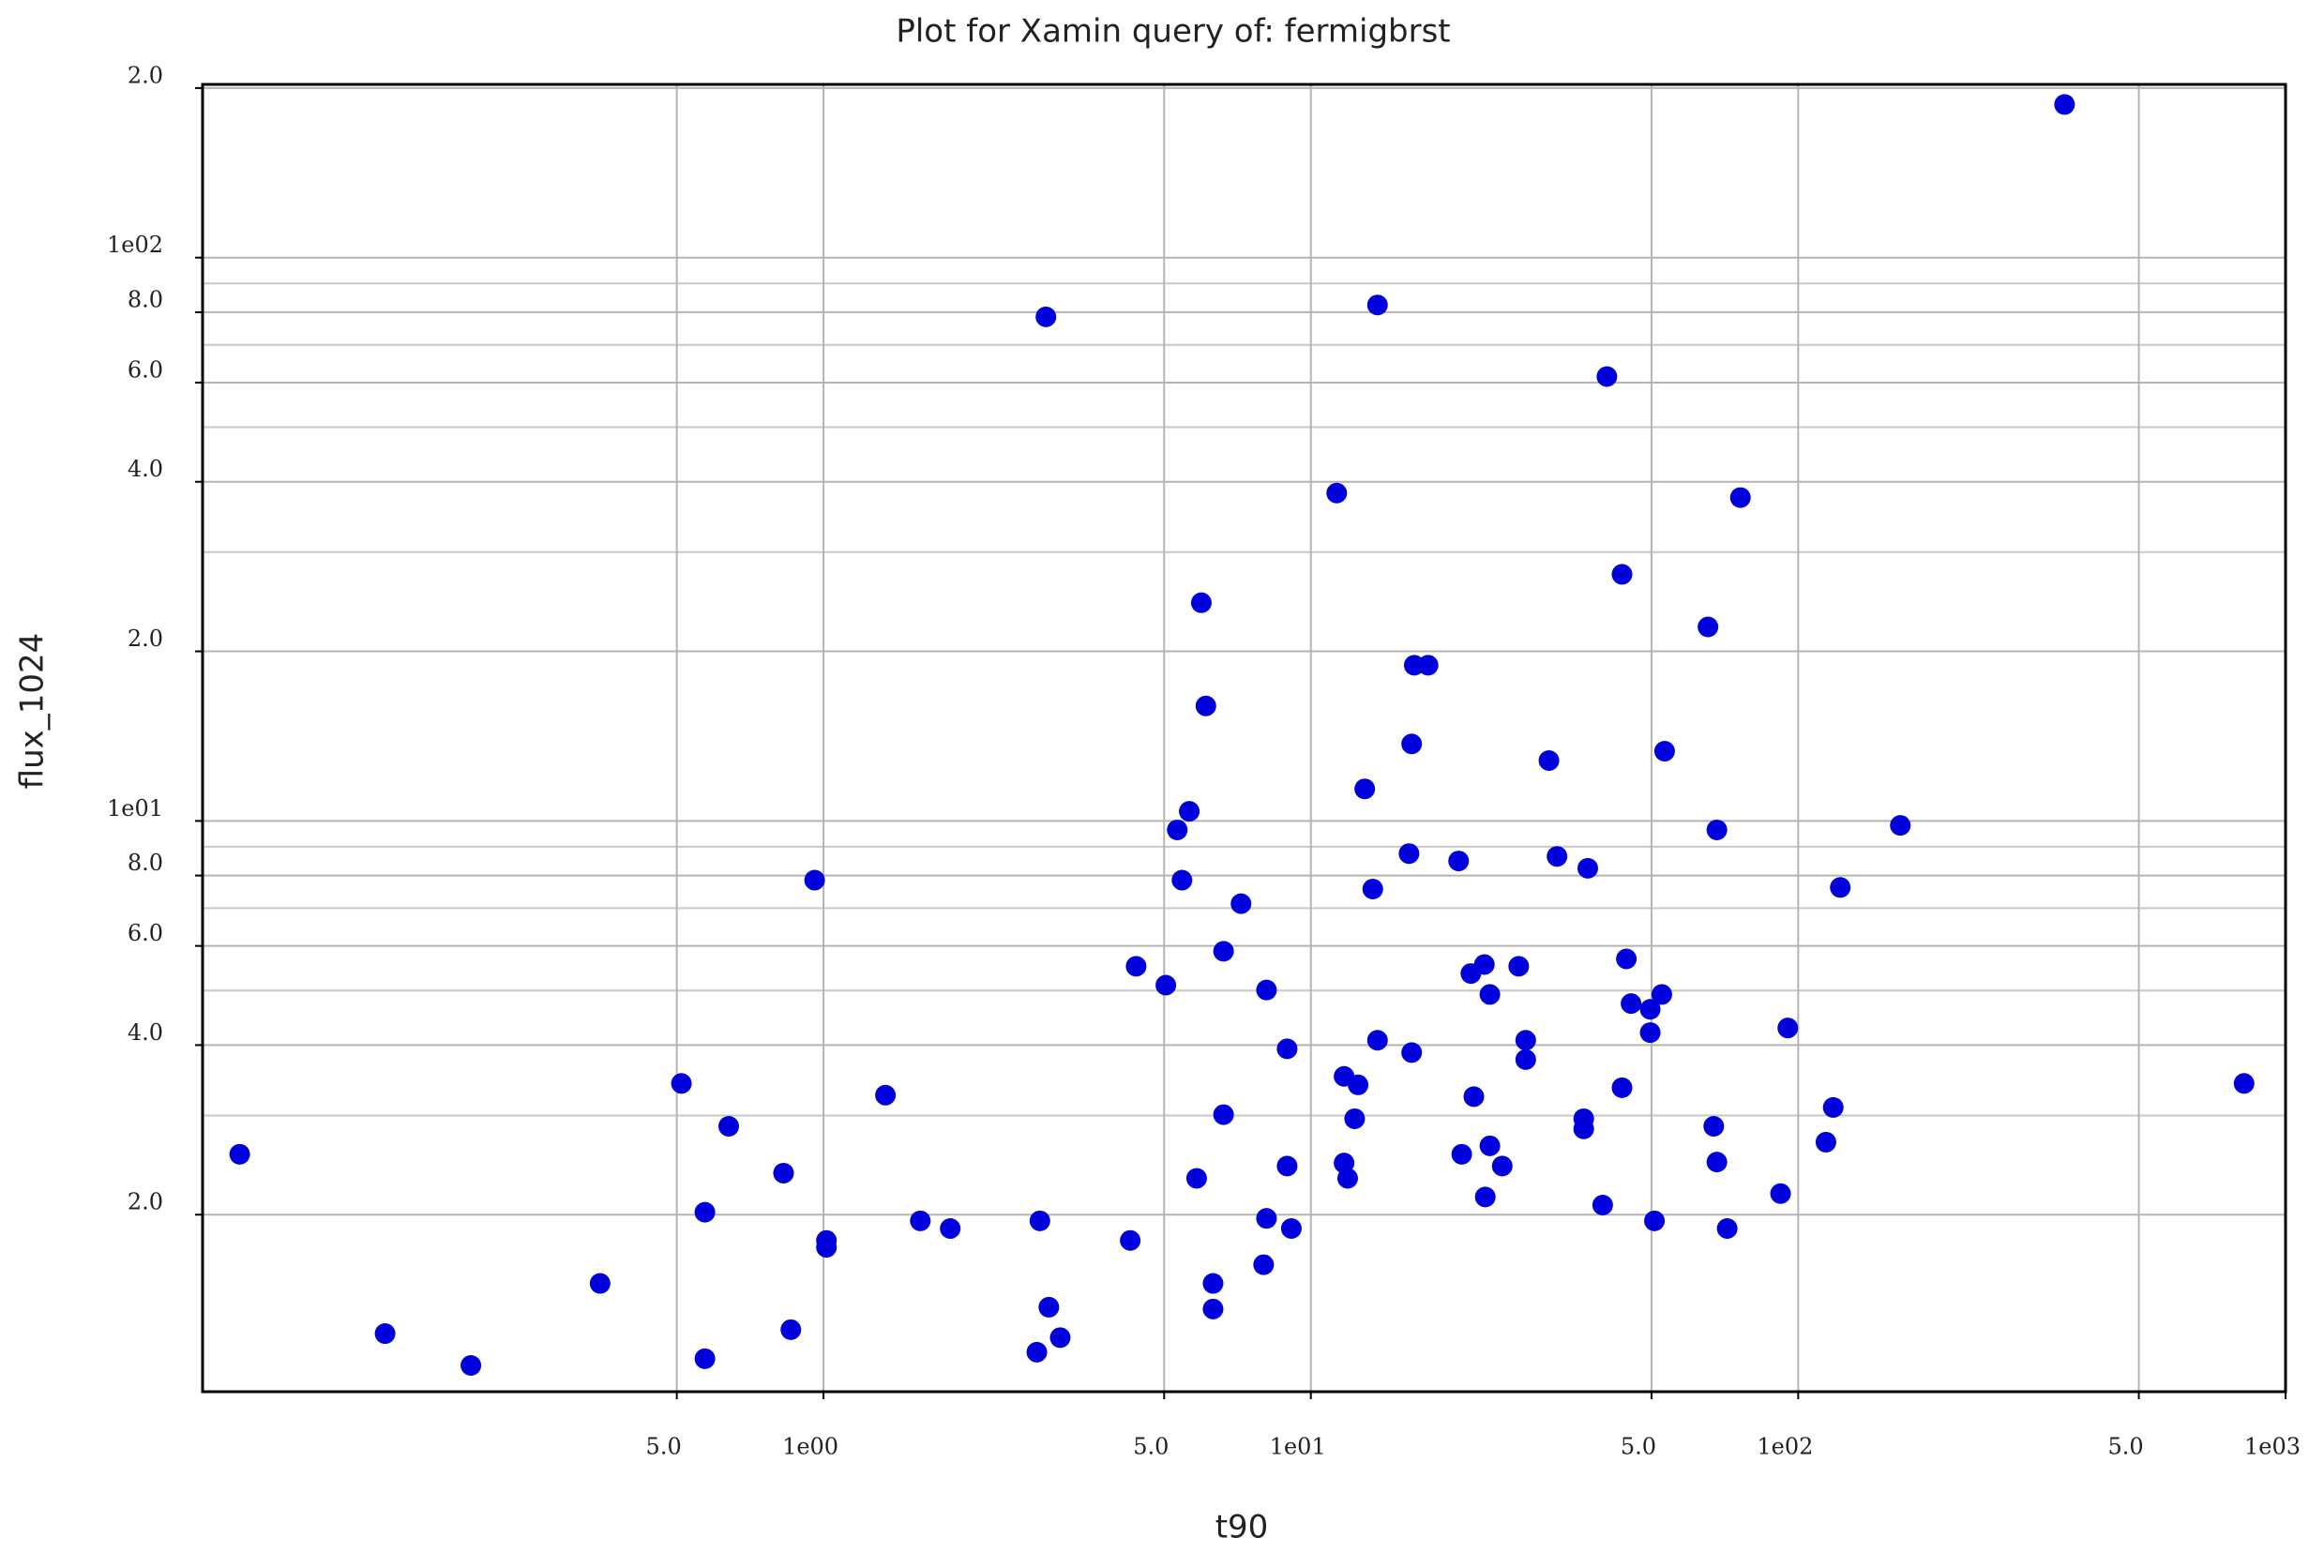  I want to click on x-tick-label: 1e00, so click(810, 1447).